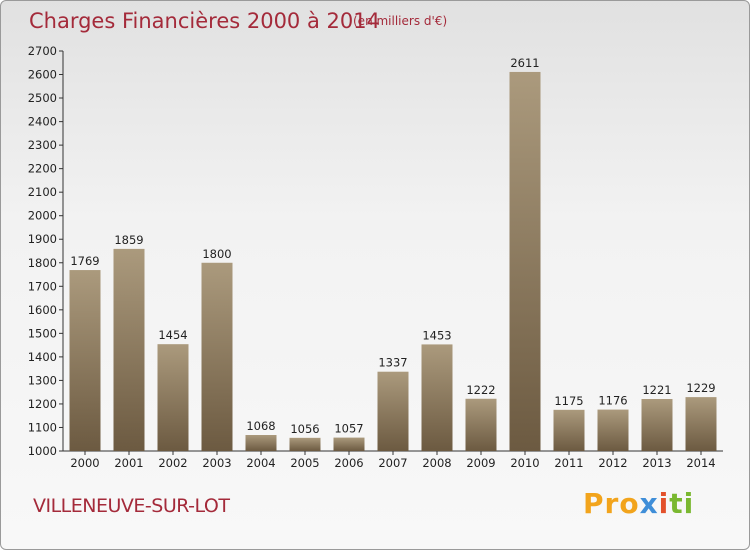  Describe the element at coordinates (128, 240) in the screenshot. I see `bar-value-label: 1859` at that location.